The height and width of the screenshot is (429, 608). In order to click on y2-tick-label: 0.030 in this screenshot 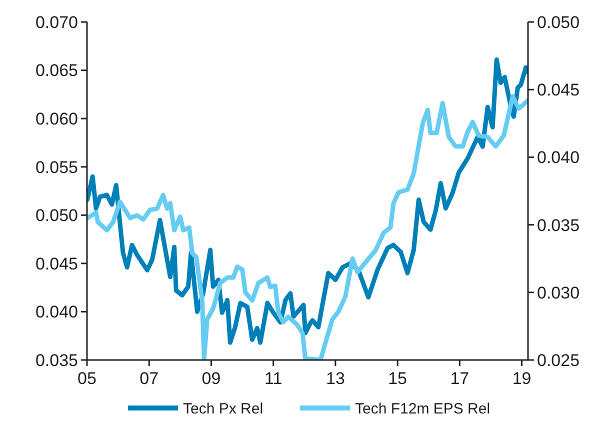, I will do `click(558, 292)`.